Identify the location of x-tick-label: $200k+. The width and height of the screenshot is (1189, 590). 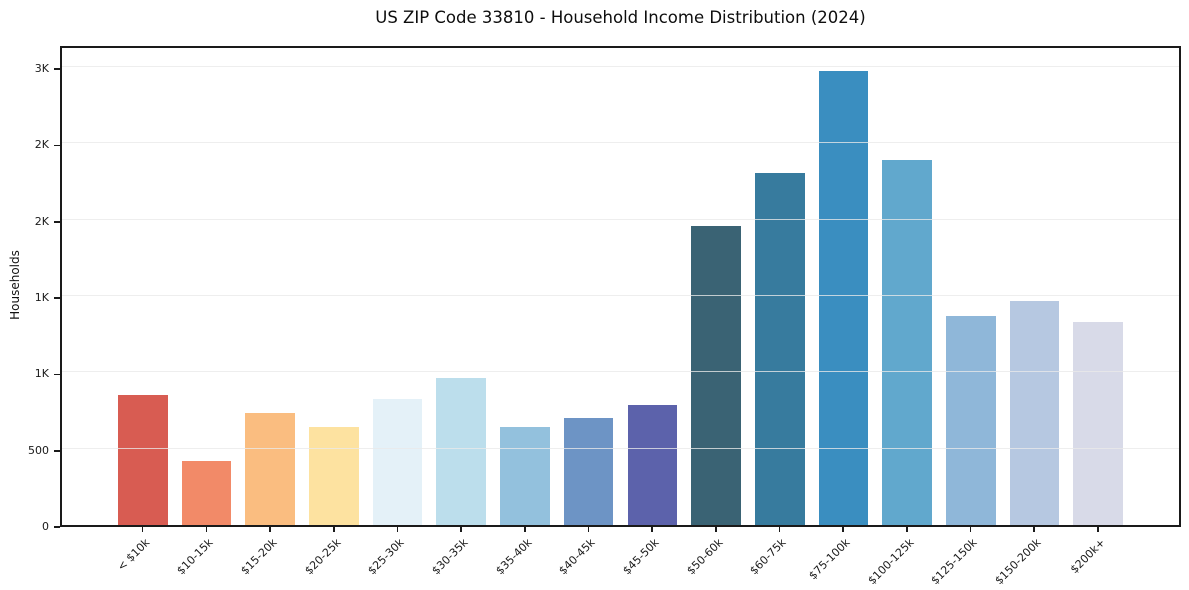
(1087, 556).